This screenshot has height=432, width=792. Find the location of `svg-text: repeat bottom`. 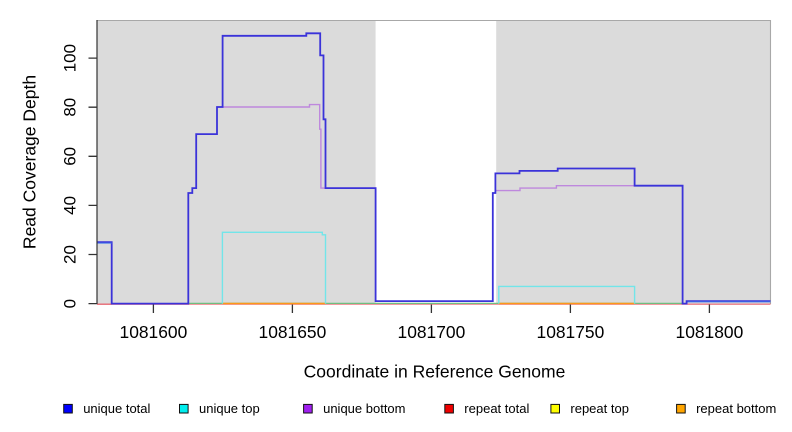

svg-text: repeat bottom is located at coordinates (736, 408).